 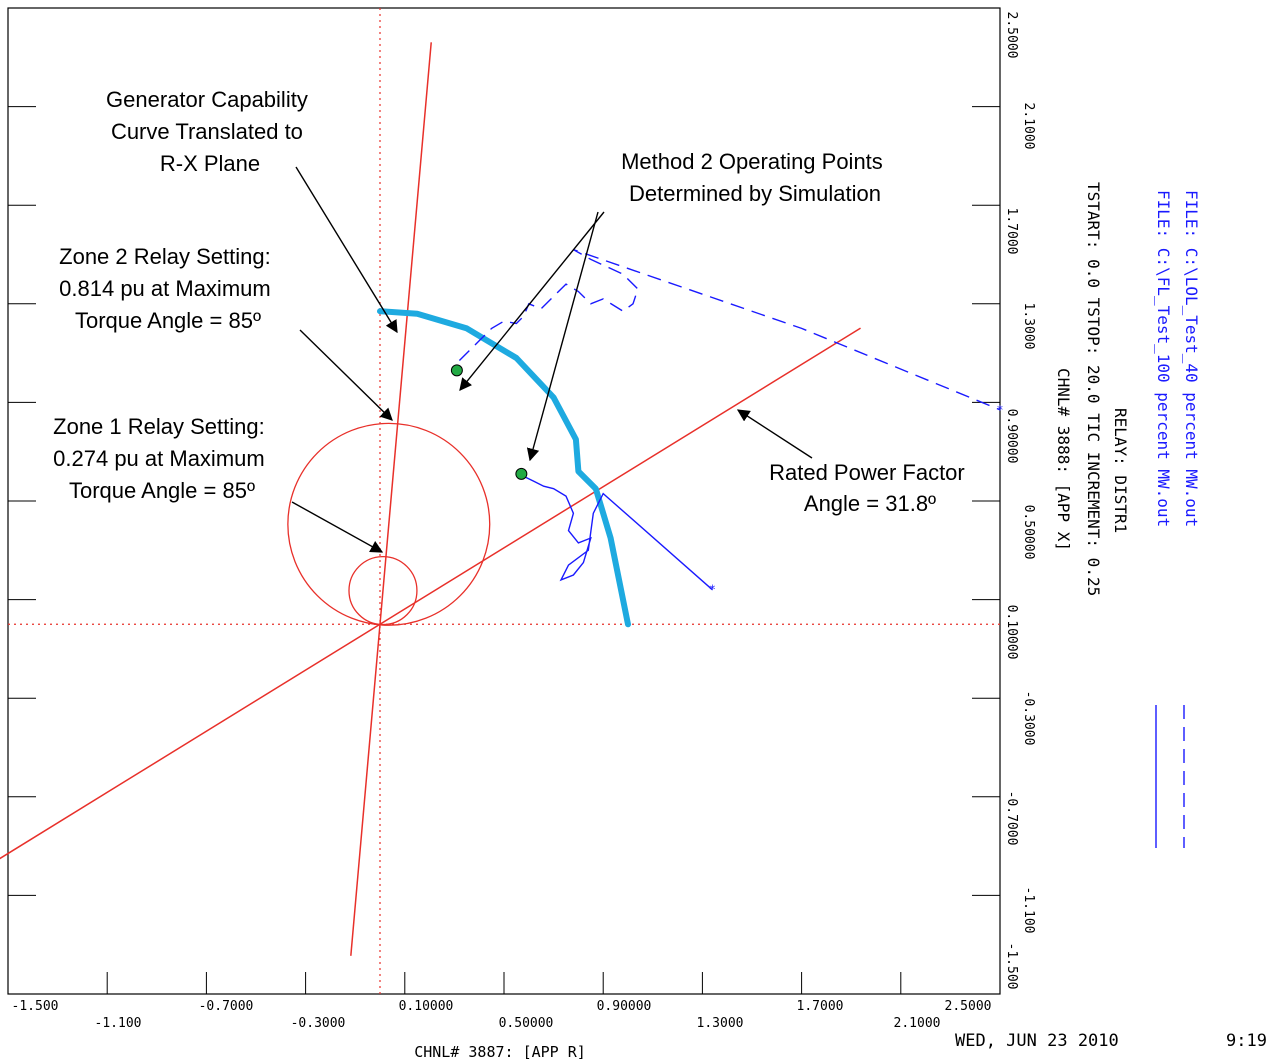 What do you see at coordinates (870, 488) in the screenshot?
I see `annotation-rated-pf: Rated Power Factor Angle = 31.8º` at bounding box center [870, 488].